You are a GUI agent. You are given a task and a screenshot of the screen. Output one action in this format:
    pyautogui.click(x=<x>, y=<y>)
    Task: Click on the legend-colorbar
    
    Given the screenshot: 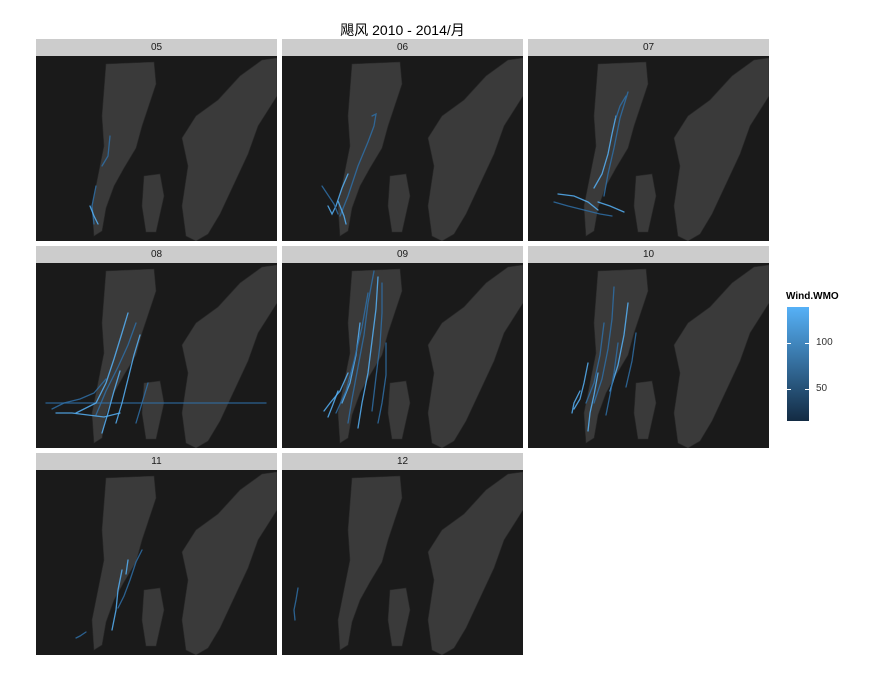 What is the action you would take?
    pyautogui.click(x=798, y=364)
    